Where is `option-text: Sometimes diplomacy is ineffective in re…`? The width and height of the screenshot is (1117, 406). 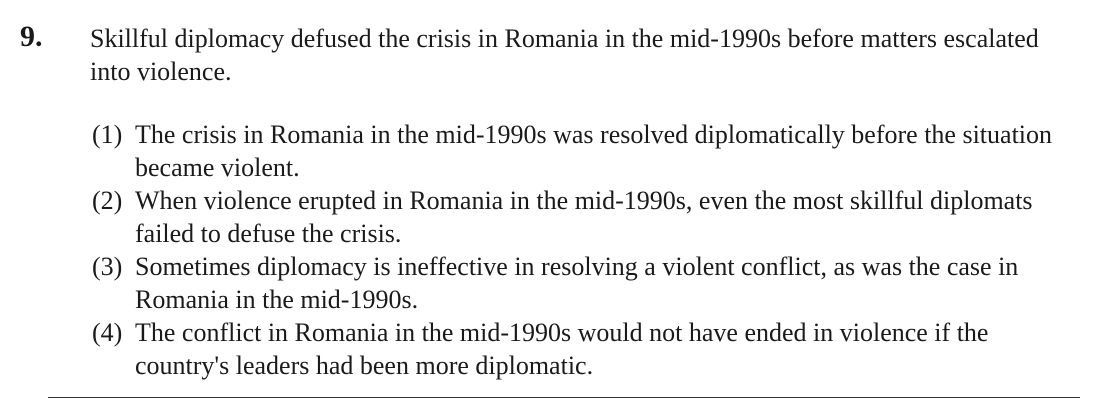
option-text: Sometimes diplomacy is ineffective in re… is located at coordinates (577, 283).